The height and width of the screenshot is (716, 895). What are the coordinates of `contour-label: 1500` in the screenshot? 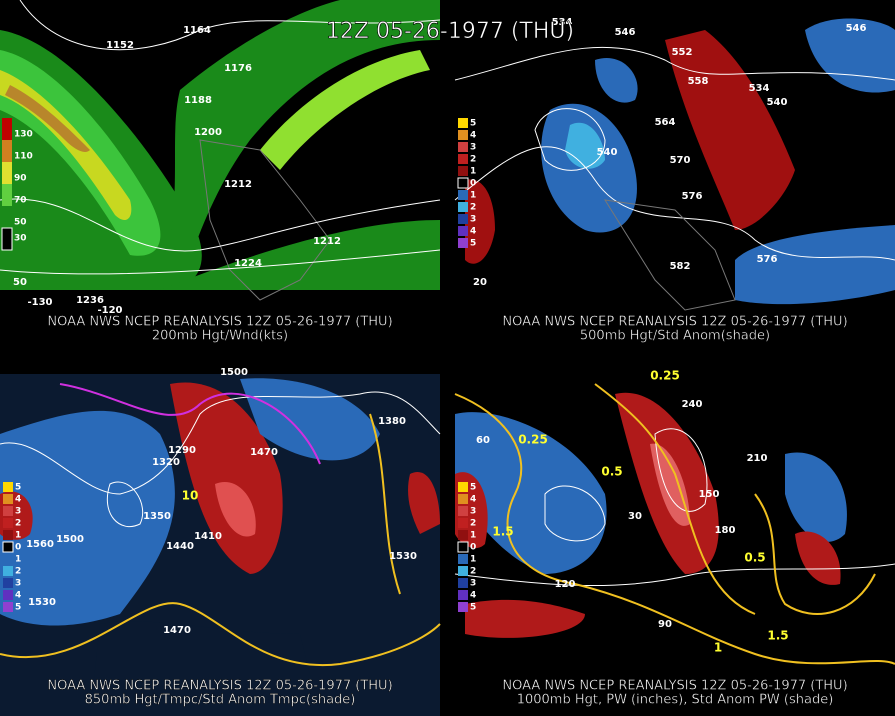 It's located at (70, 539).